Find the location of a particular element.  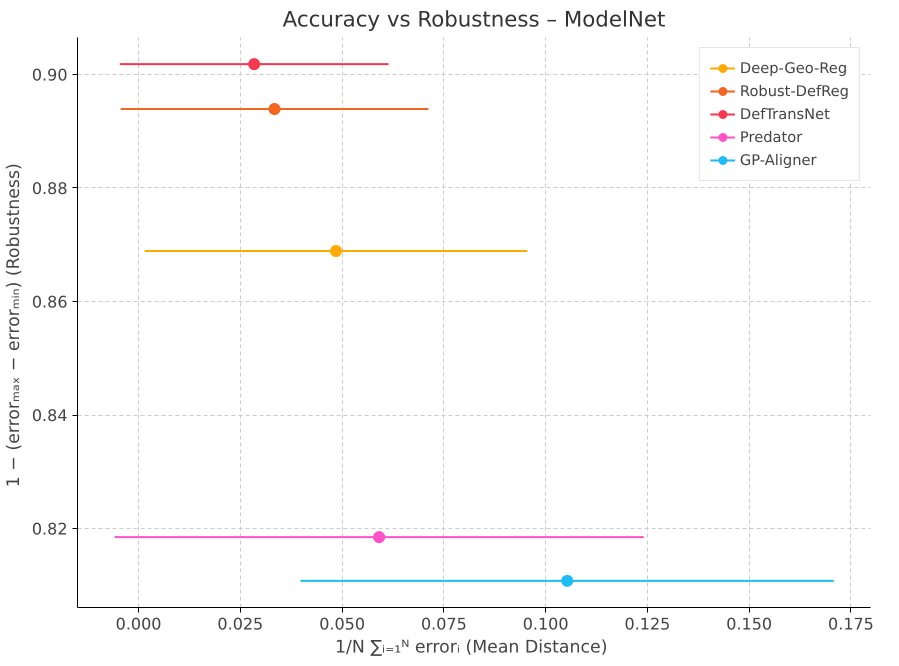

y-tick-label: 0.88 is located at coordinates (50, 188).